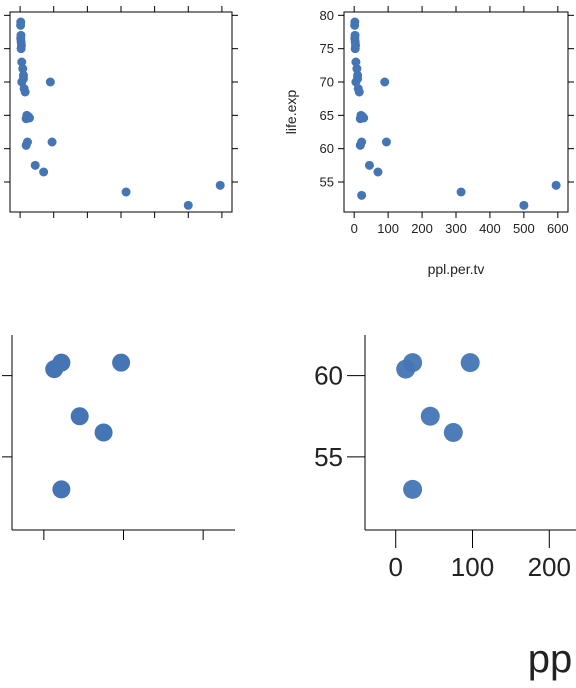 The height and width of the screenshot is (688, 576). What do you see at coordinates (291, 112) in the screenshot?
I see `top-right-y-axis-label: life.exp` at bounding box center [291, 112].